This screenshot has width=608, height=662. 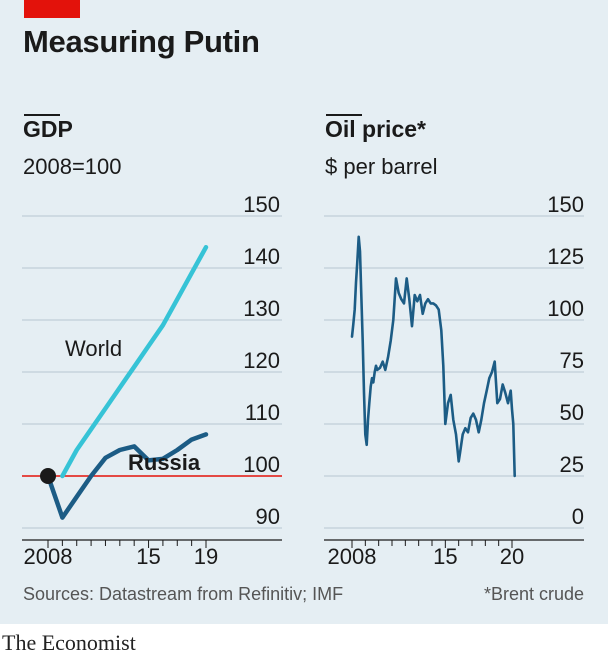 I want to click on gdp-y-tick-label: 140, so click(x=261, y=256).